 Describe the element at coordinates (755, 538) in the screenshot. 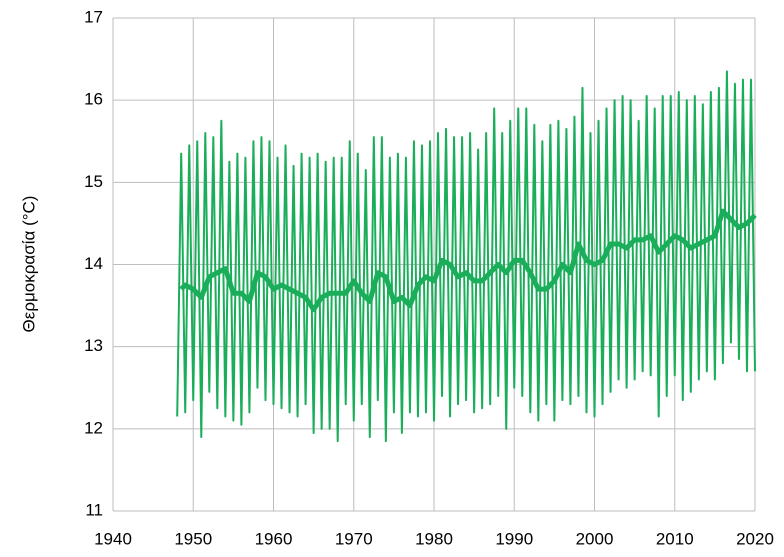

I see `x-tick-label: 2020` at that location.